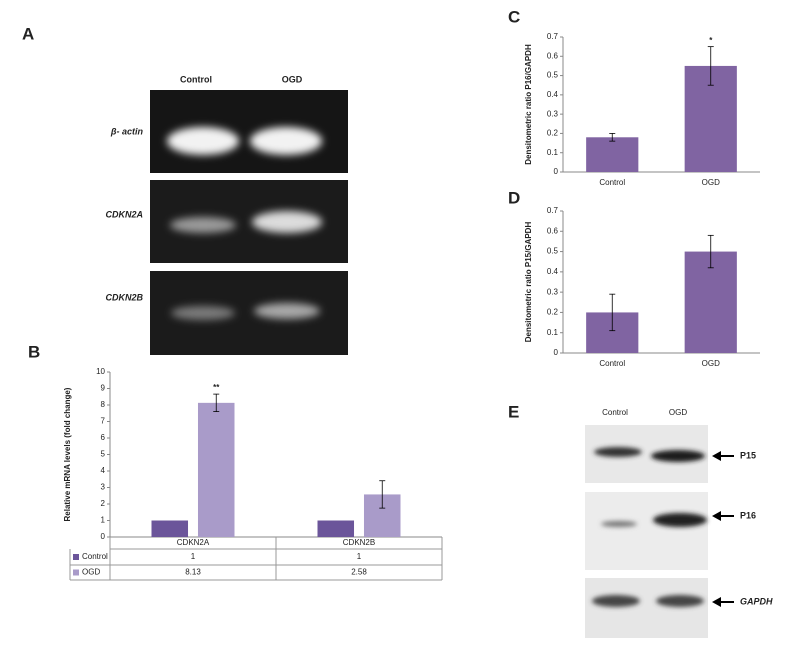 This screenshot has height=655, width=789. What do you see at coordinates (514, 16) in the screenshot?
I see `panel-label: C` at bounding box center [514, 16].